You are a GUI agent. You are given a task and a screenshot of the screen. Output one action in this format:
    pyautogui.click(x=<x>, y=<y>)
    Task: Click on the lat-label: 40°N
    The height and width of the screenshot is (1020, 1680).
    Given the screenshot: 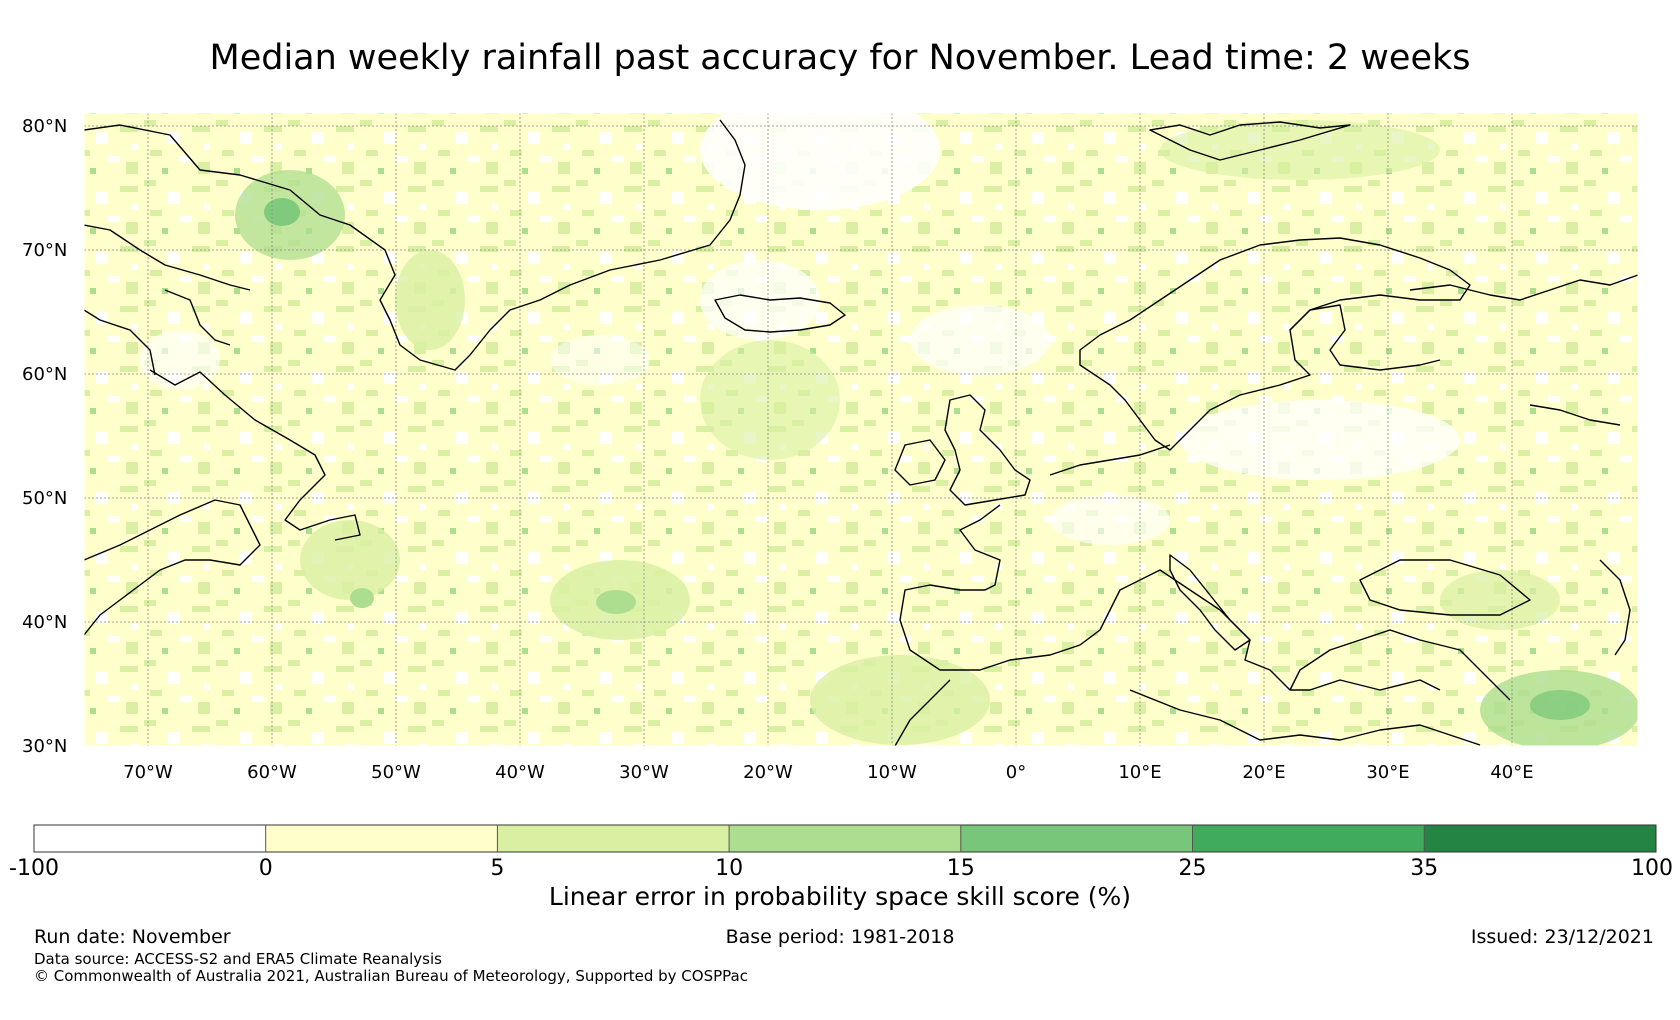 What is the action you would take?
    pyautogui.click(x=44, y=622)
    